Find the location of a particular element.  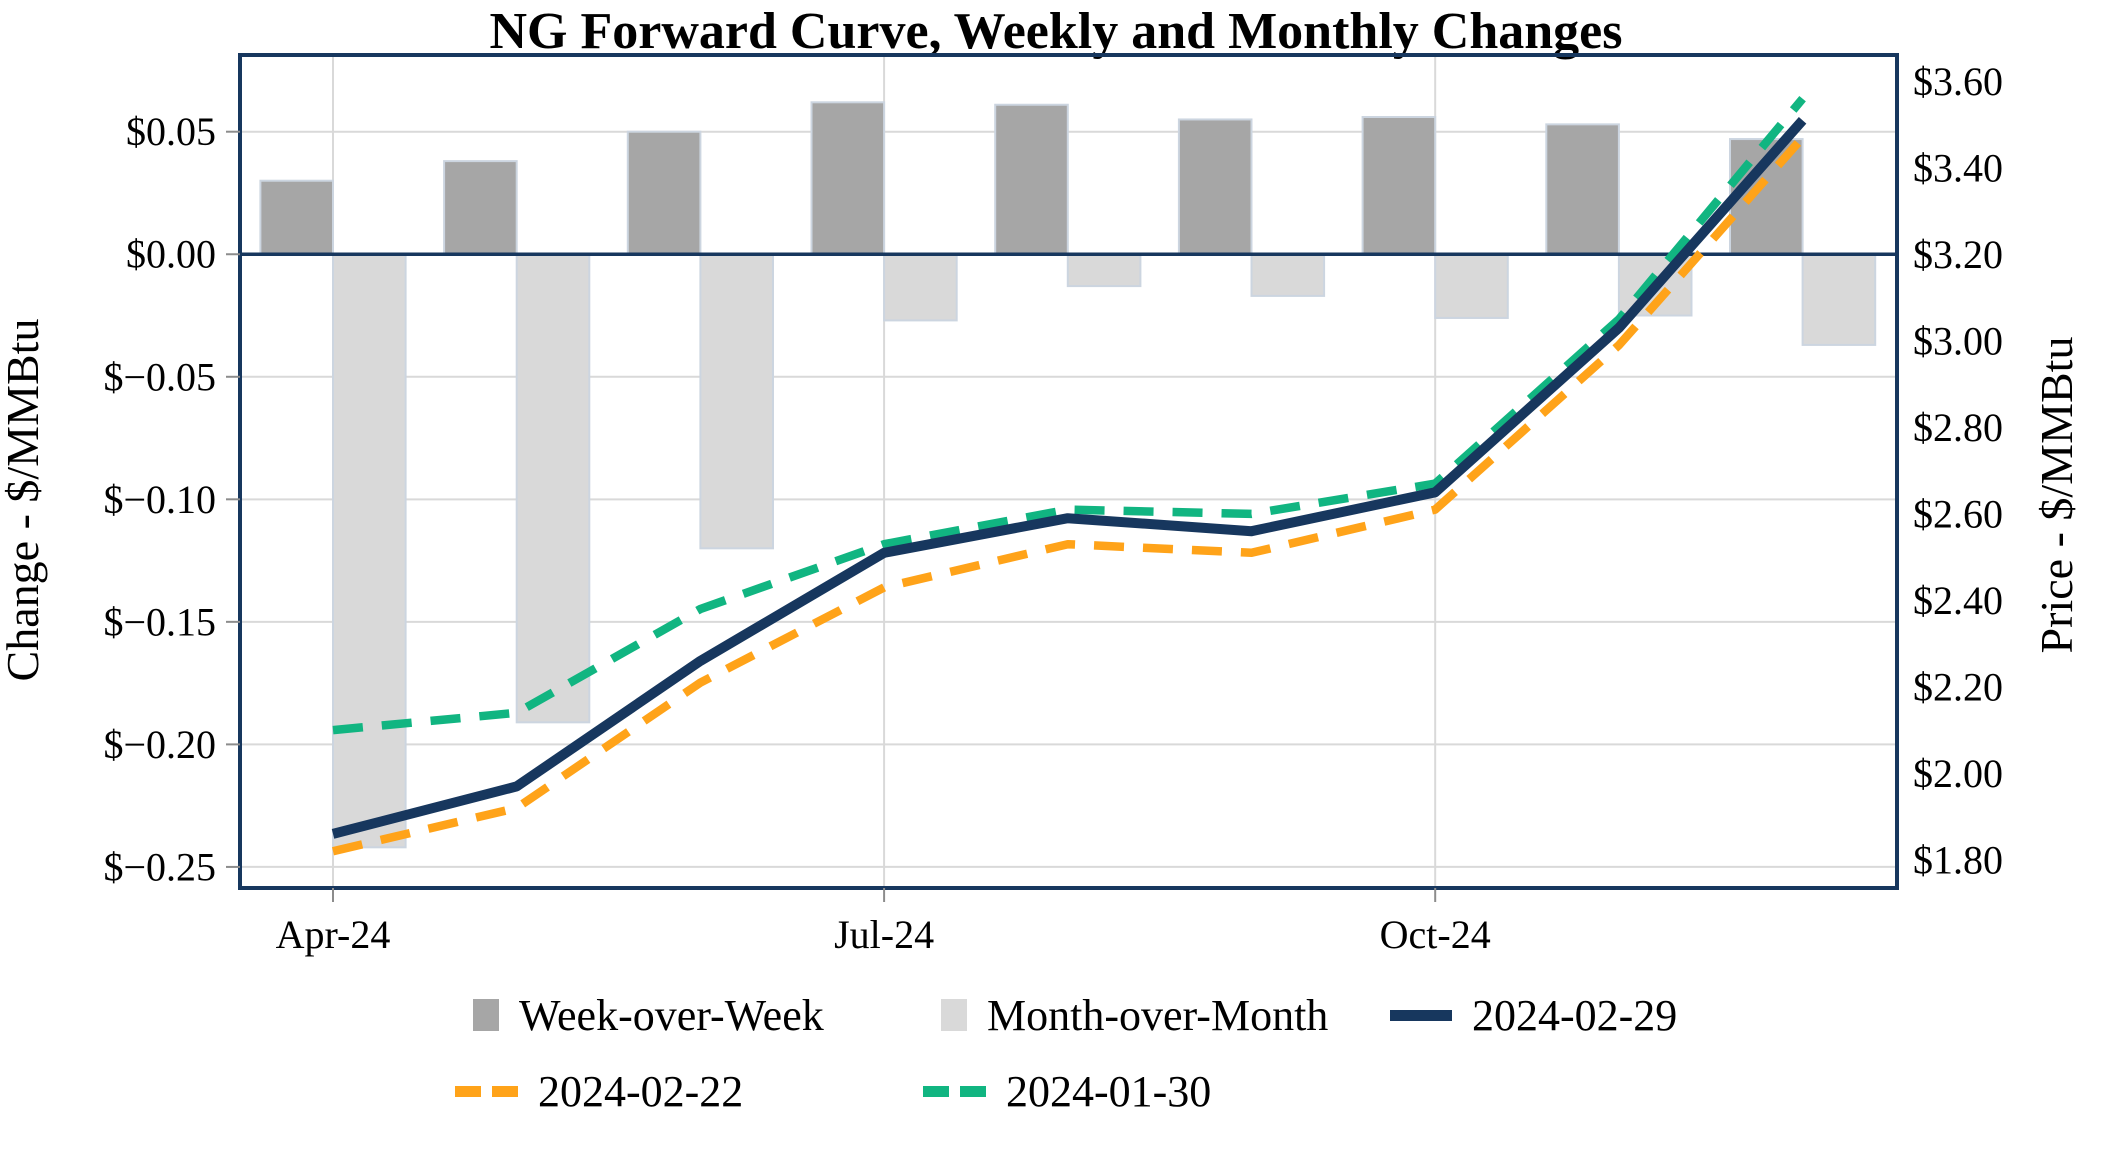

right-axis-tick-label: $3.60 is located at coordinates (1958, 81).